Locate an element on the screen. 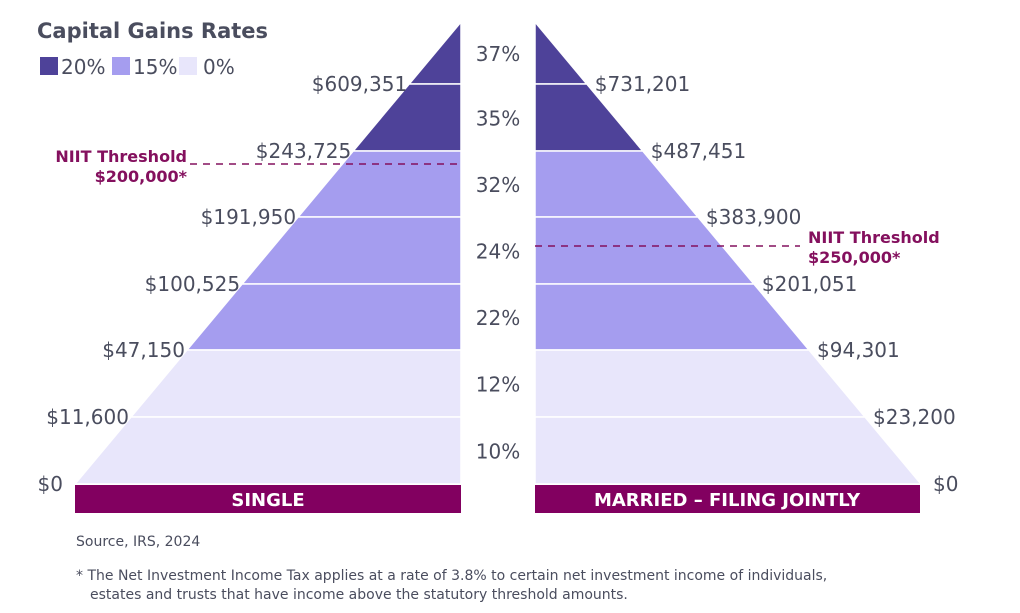  married-threshold: $201,051 is located at coordinates (809, 284).